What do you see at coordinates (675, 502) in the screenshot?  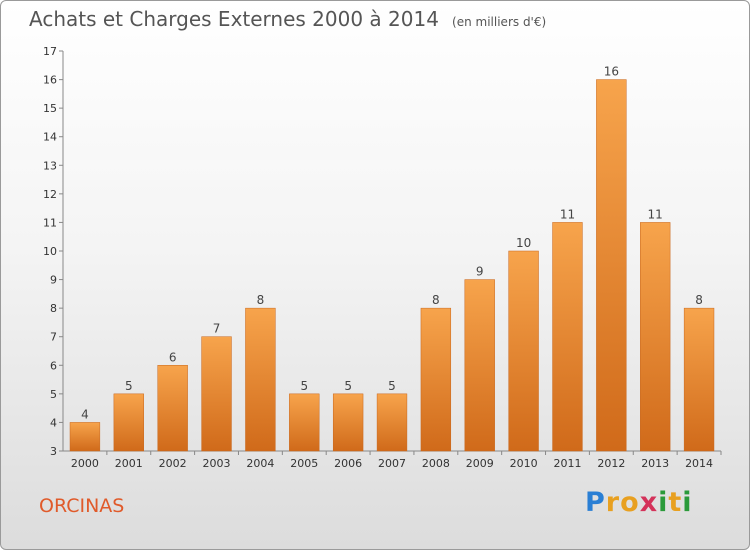 I see `logo-letter: t` at bounding box center [675, 502].